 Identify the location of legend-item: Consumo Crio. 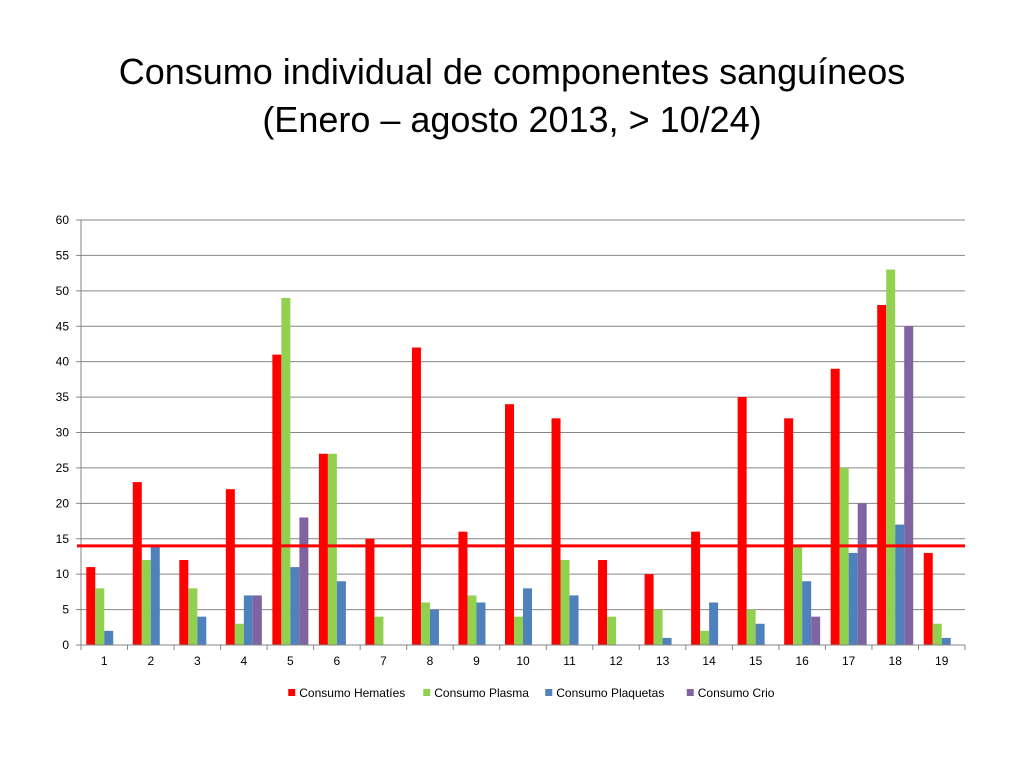
(730, 693).